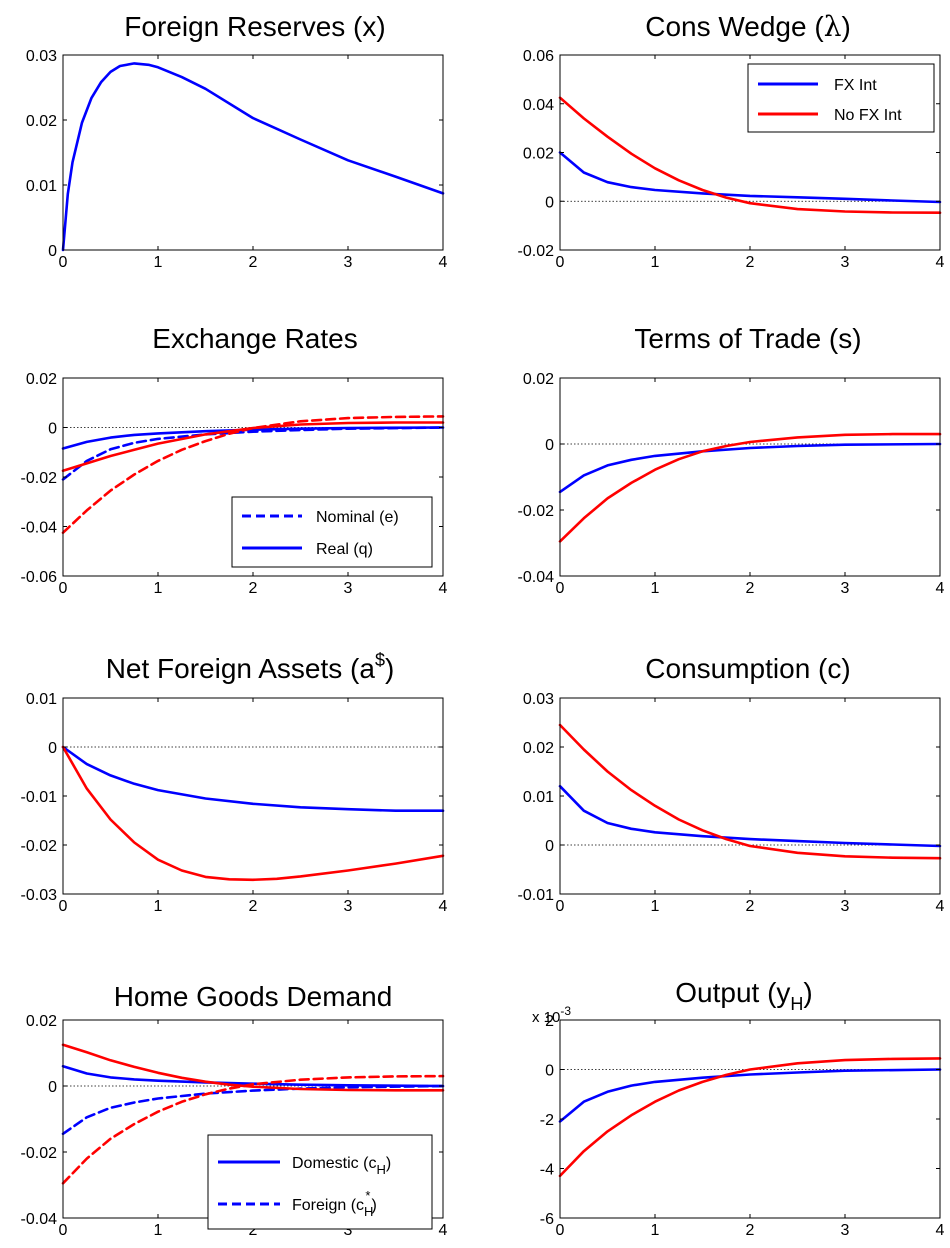 The width and height of the screenshot is (950, 1248). I want to click on plot-area: 0 1 2 3 4 -0.04 -0.02 0 0.02, so click(731, 484).